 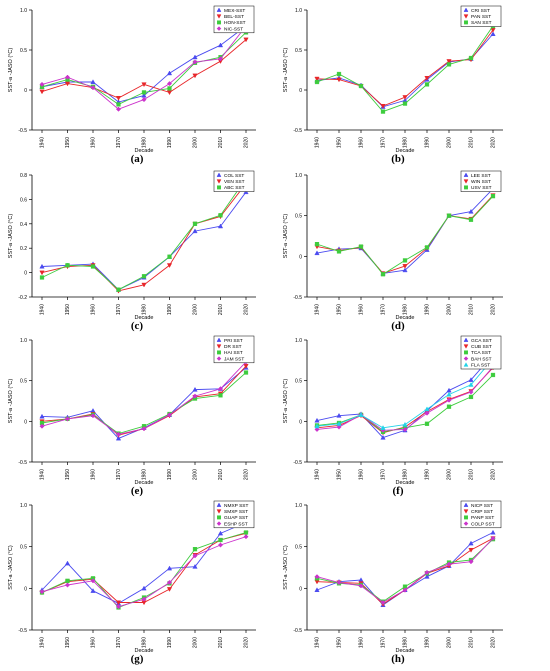 What do you see at coordinates (236, 524) in the screenshot?
I see `legend-label: ESHP SST` at bounding box center [236, 524].